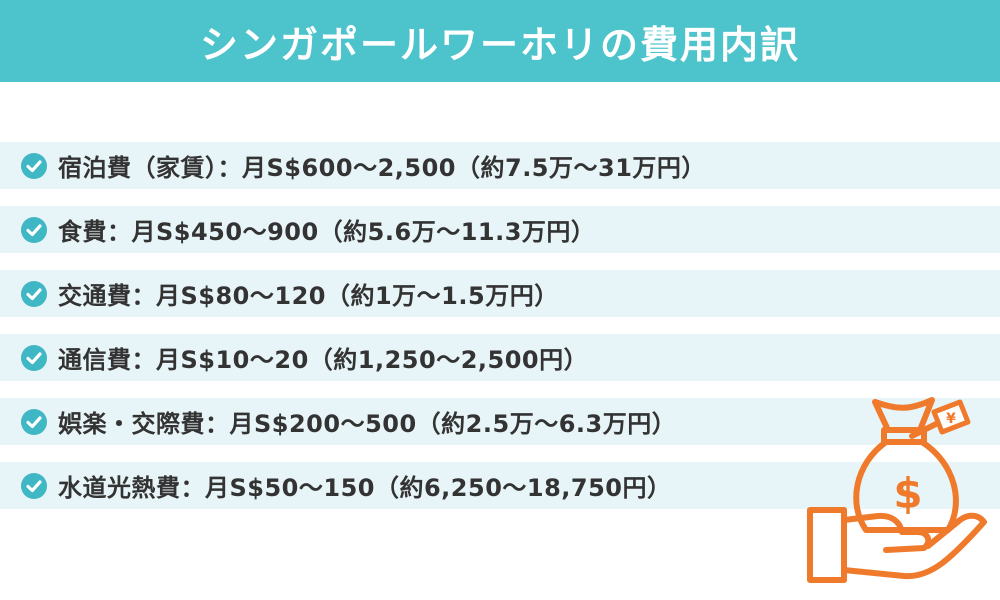  What do you see at coordinates (308, 296) in the screenshot?
I see `list-item-text: 交通費：月S$80〜120（約1万〜1.5万円）` at bounding box center [308, 296].